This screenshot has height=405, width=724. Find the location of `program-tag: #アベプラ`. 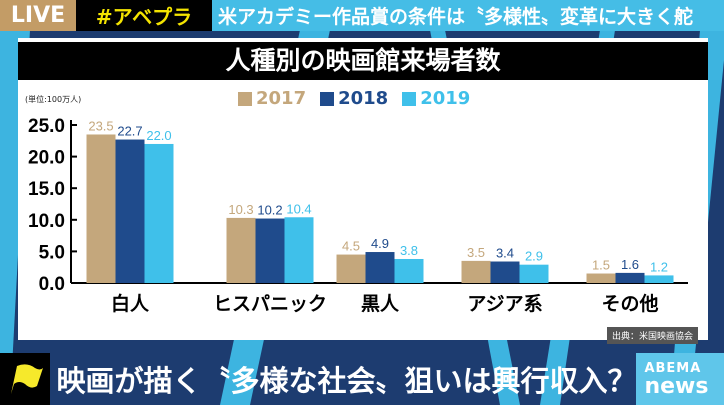

program-tag: #アベプラ is located at coordinates (144, 15).